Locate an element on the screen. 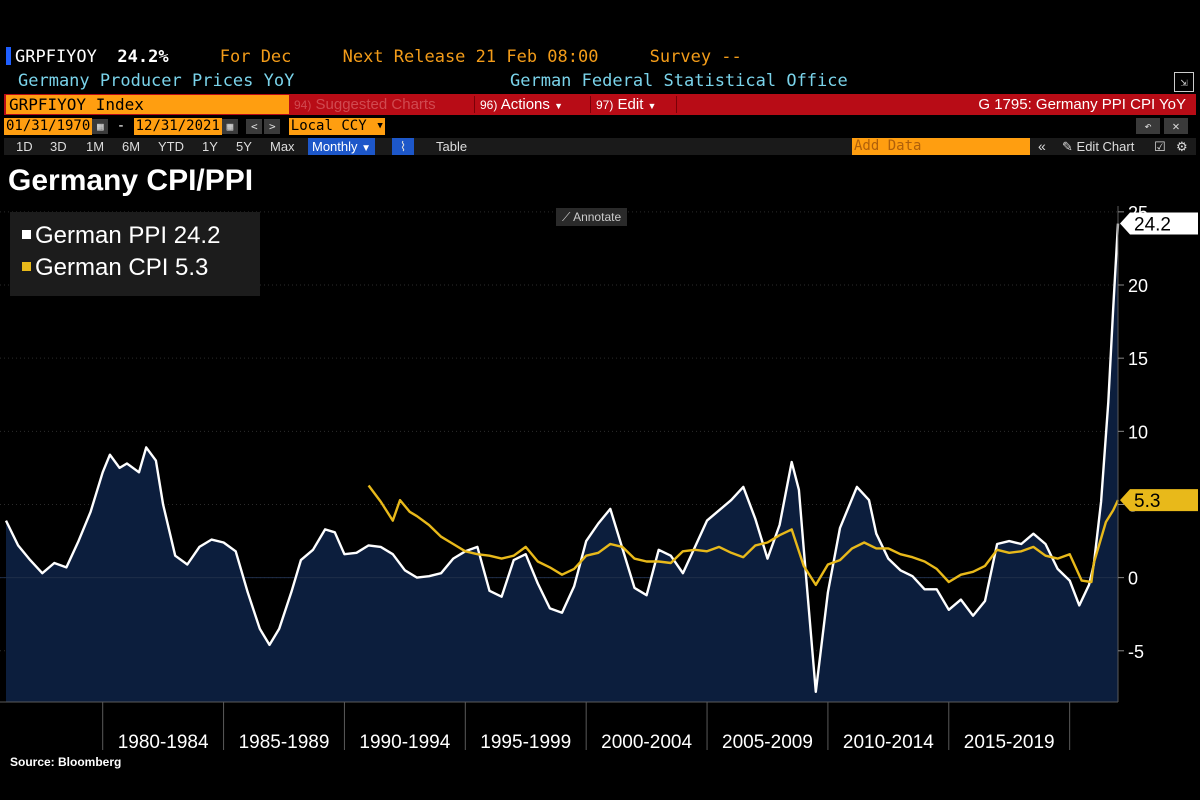  edit-menu: 97) Edit ▼ is located at coordinates (626, 104).